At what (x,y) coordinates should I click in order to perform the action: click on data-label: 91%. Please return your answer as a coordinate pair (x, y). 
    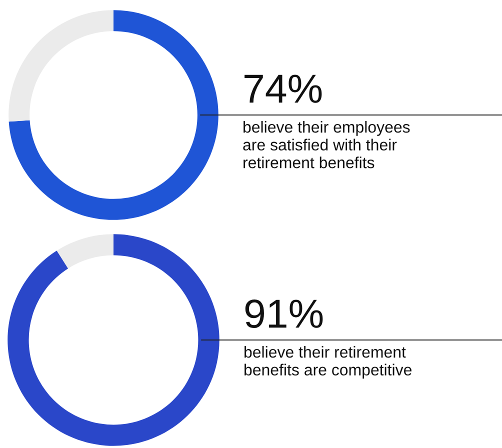
    Looking at the image, I should click on (284, 314).